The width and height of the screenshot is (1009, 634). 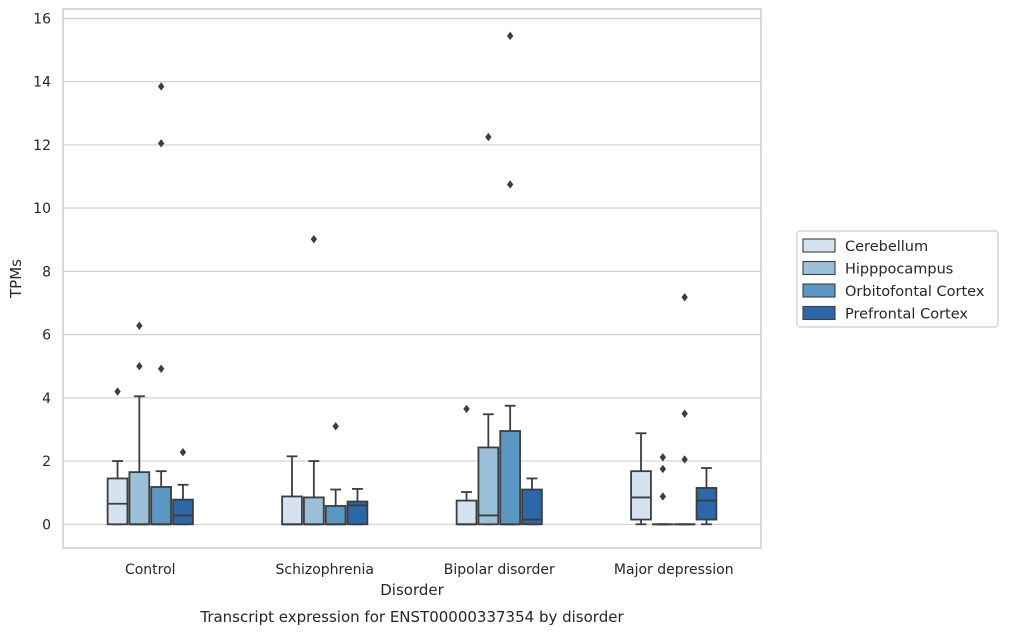 What do you see at coordinates (899, 270) in the screenshot?
I see `legend-label: Hipppocampus` at bounding box center [899, 270].